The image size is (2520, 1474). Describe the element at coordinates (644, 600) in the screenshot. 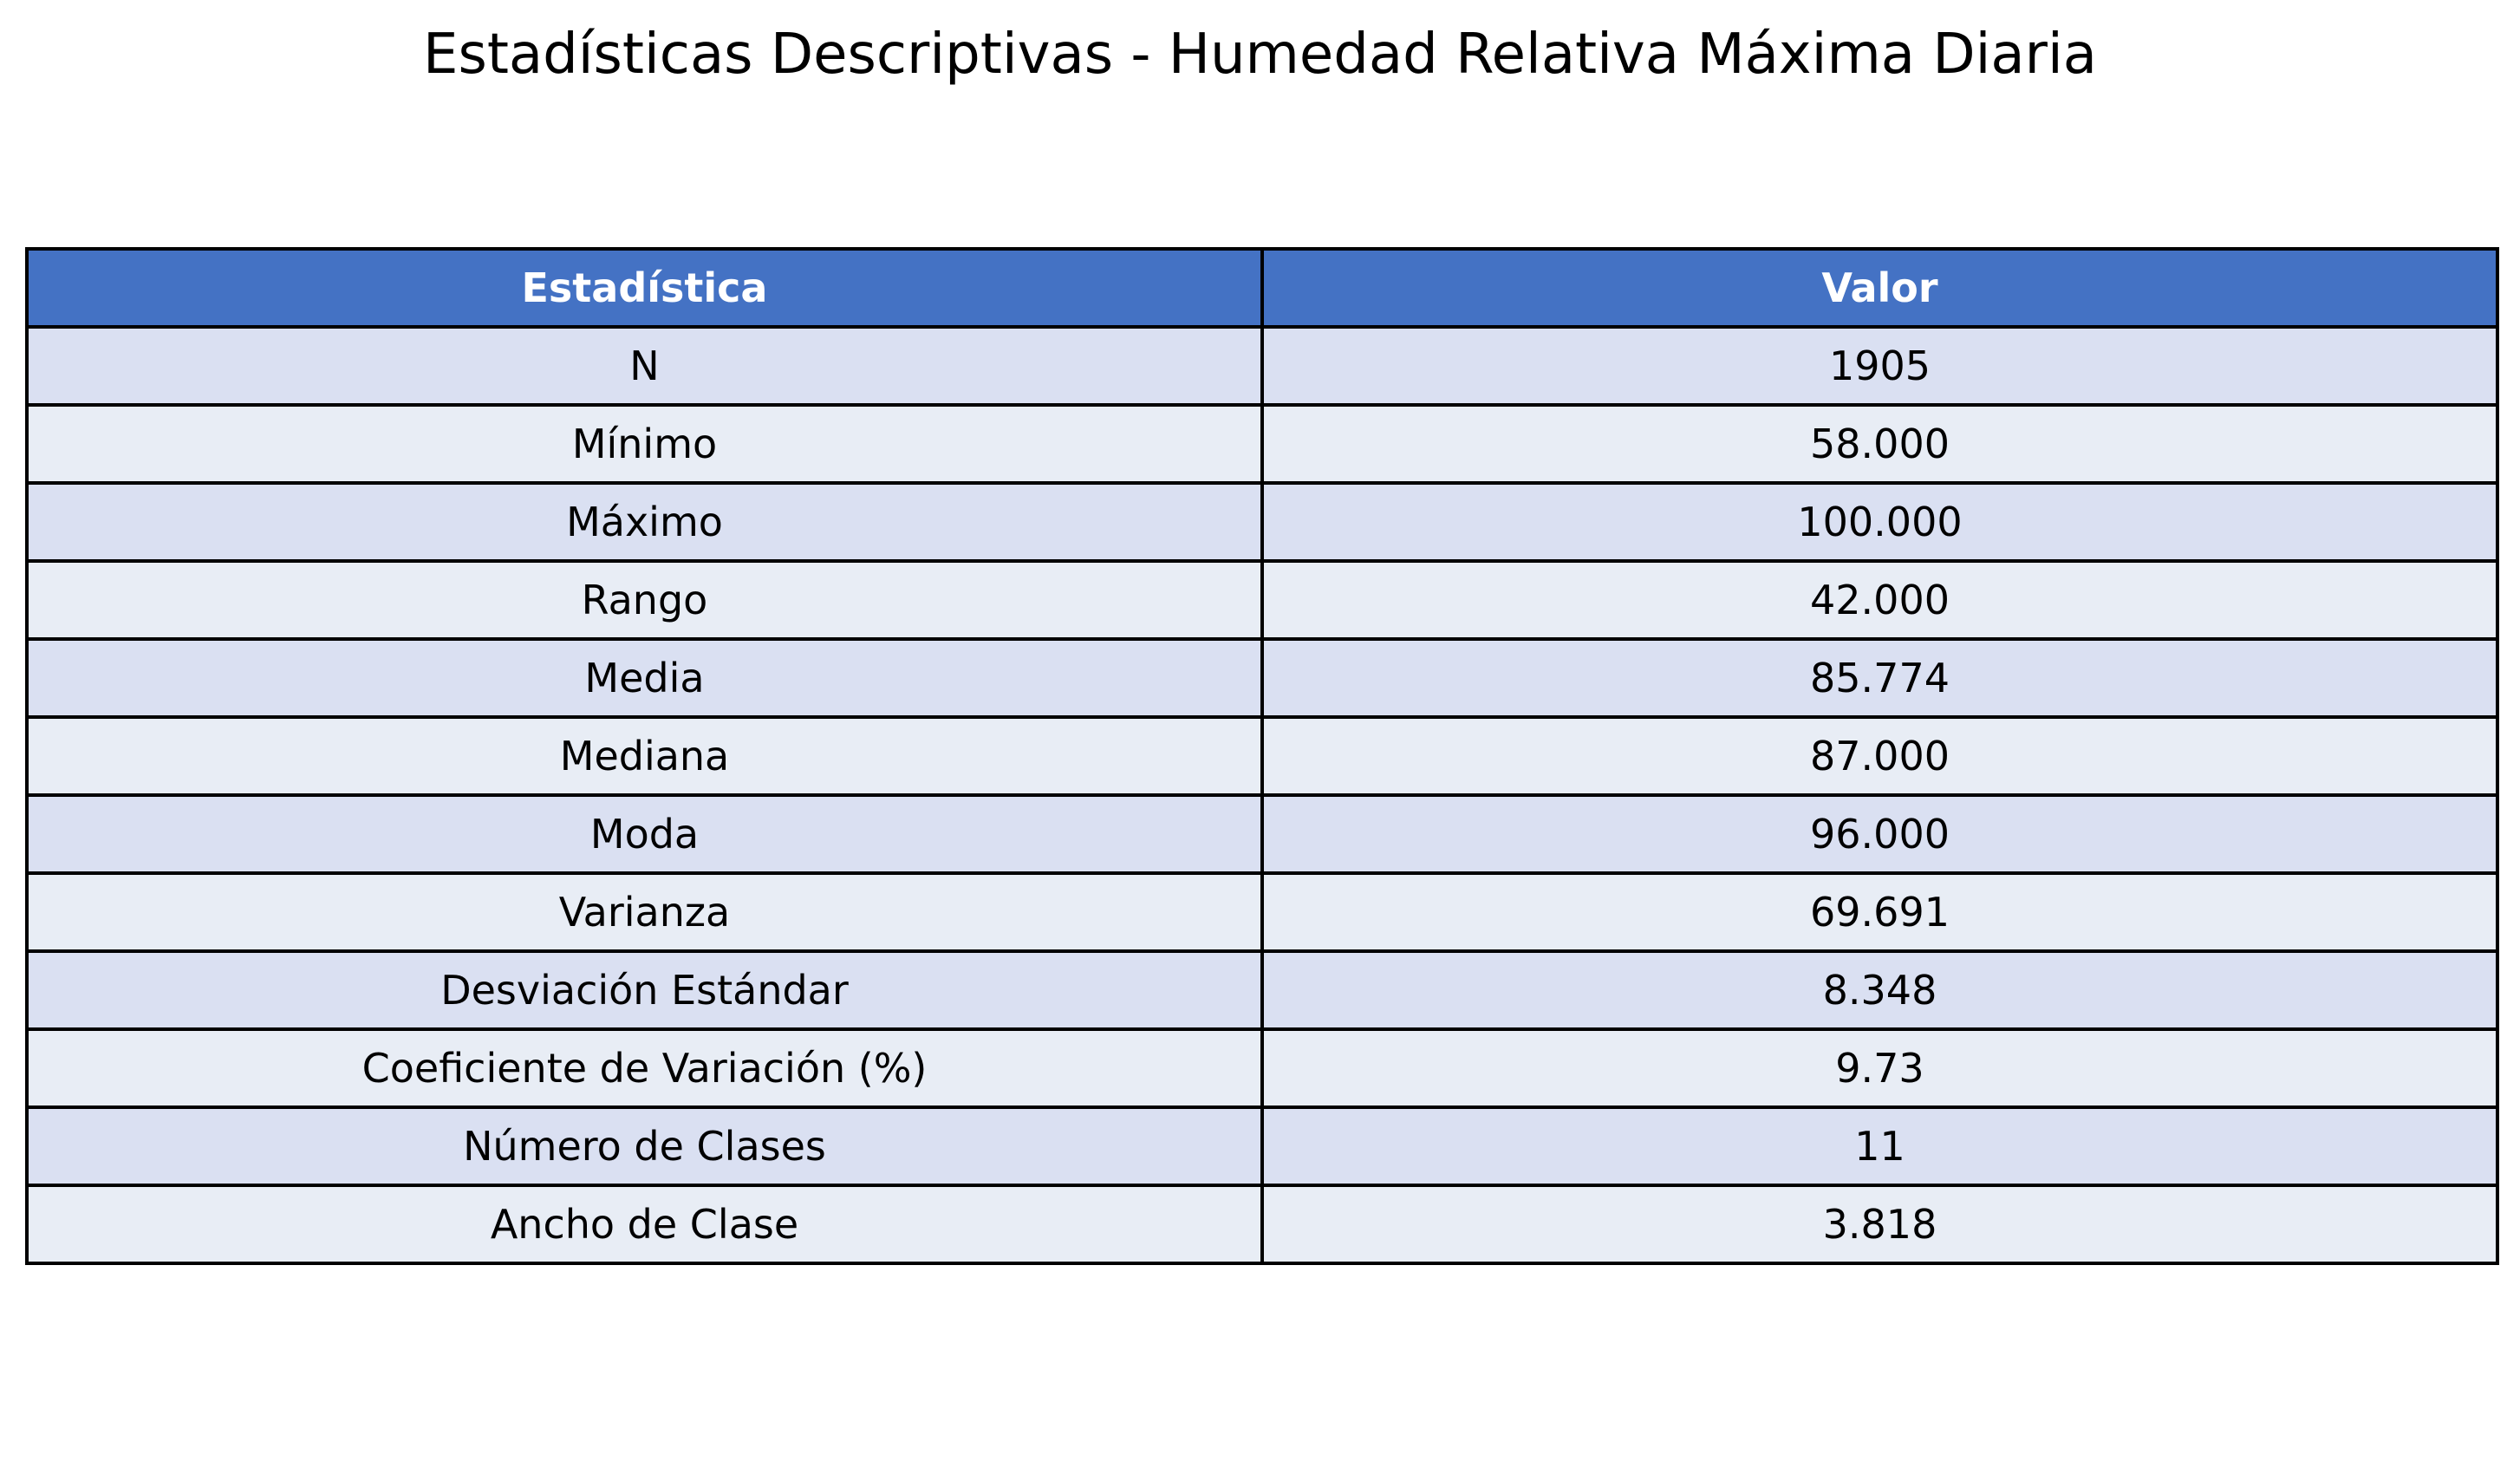

I see `statistic-name-cell: Rango` at that location.